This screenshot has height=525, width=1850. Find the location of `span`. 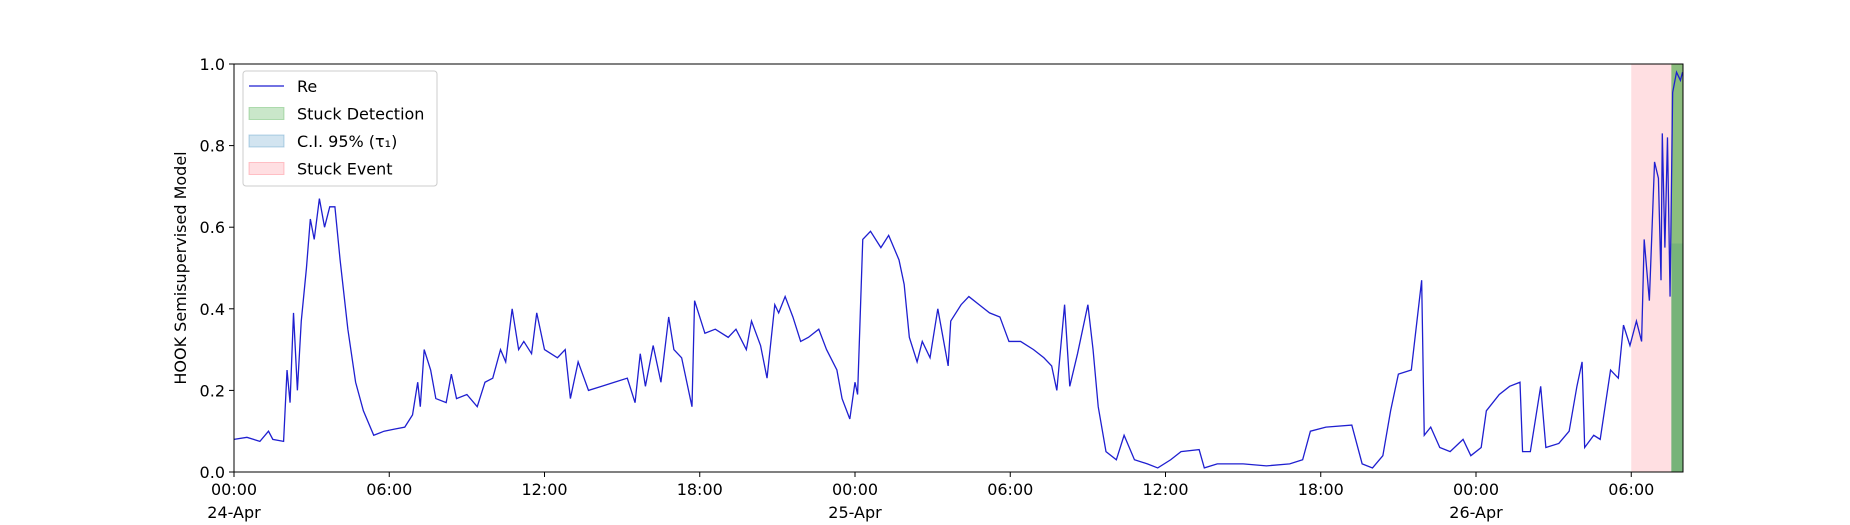

span is located at coordinates (1677, 268).